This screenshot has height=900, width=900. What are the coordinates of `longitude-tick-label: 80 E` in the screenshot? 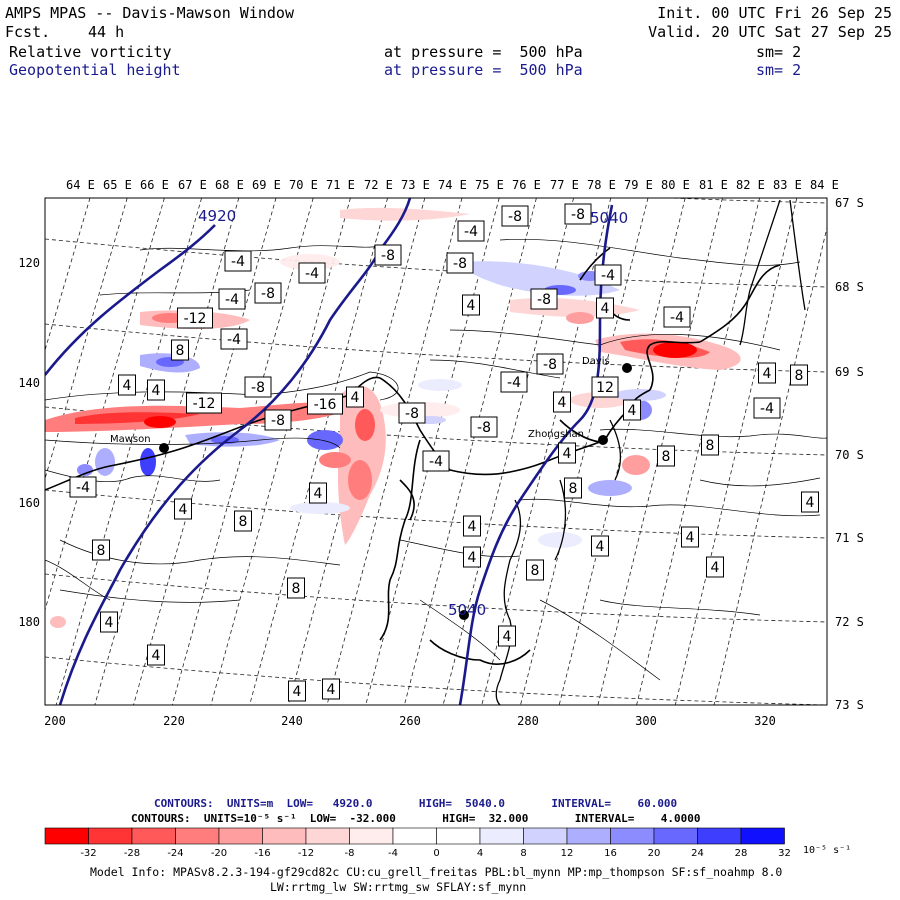 It's located at (675, 185).